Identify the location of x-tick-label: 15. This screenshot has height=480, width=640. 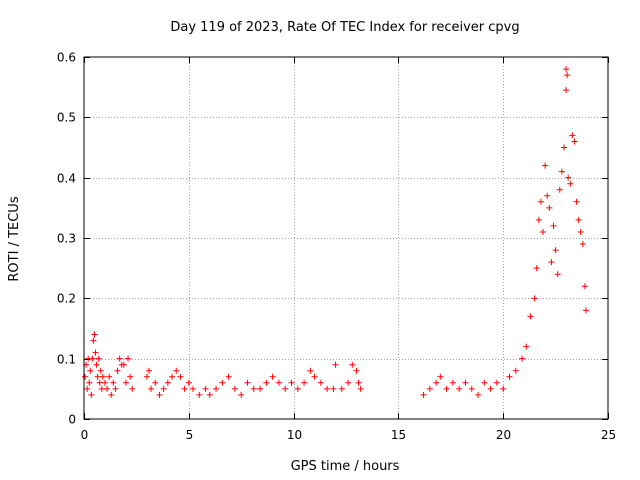
(398, 435).